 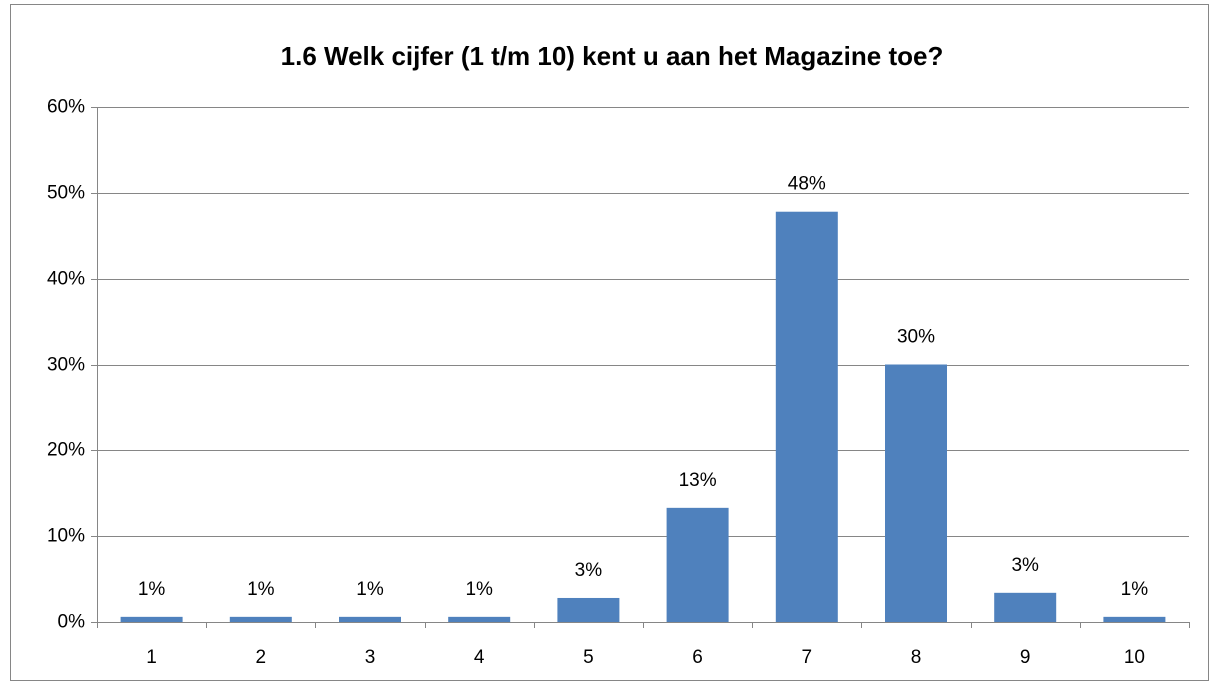 I want to click on data-label: 48%, so click(x=807, y=184).